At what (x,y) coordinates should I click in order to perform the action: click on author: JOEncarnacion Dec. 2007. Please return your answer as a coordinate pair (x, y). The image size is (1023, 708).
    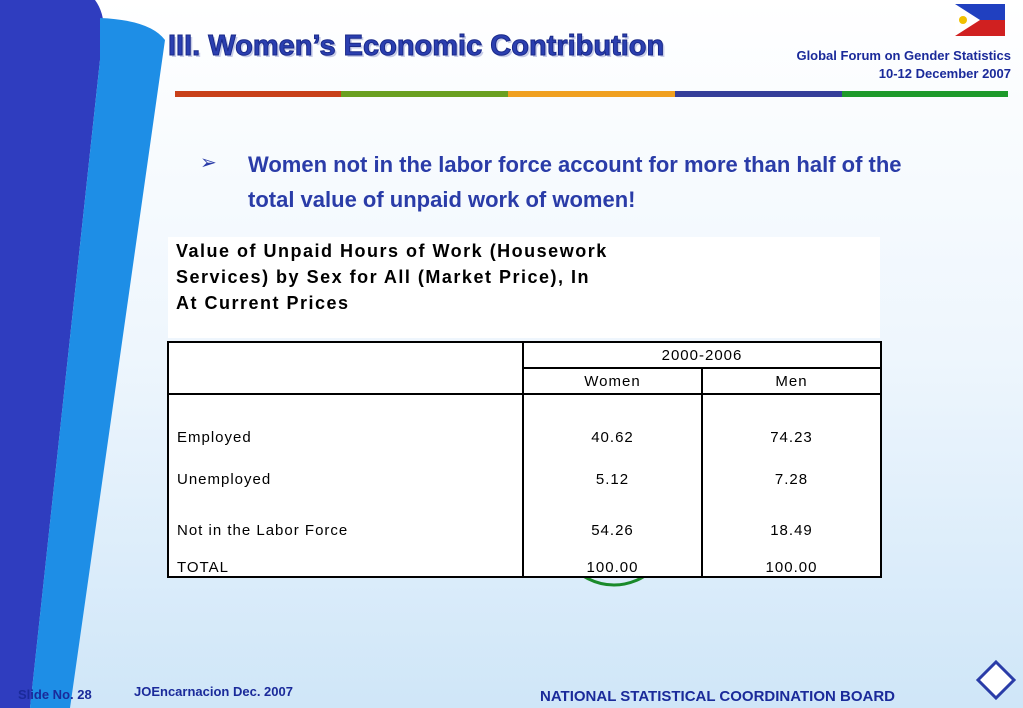
    Looking at the image, I should click on (213, 691).